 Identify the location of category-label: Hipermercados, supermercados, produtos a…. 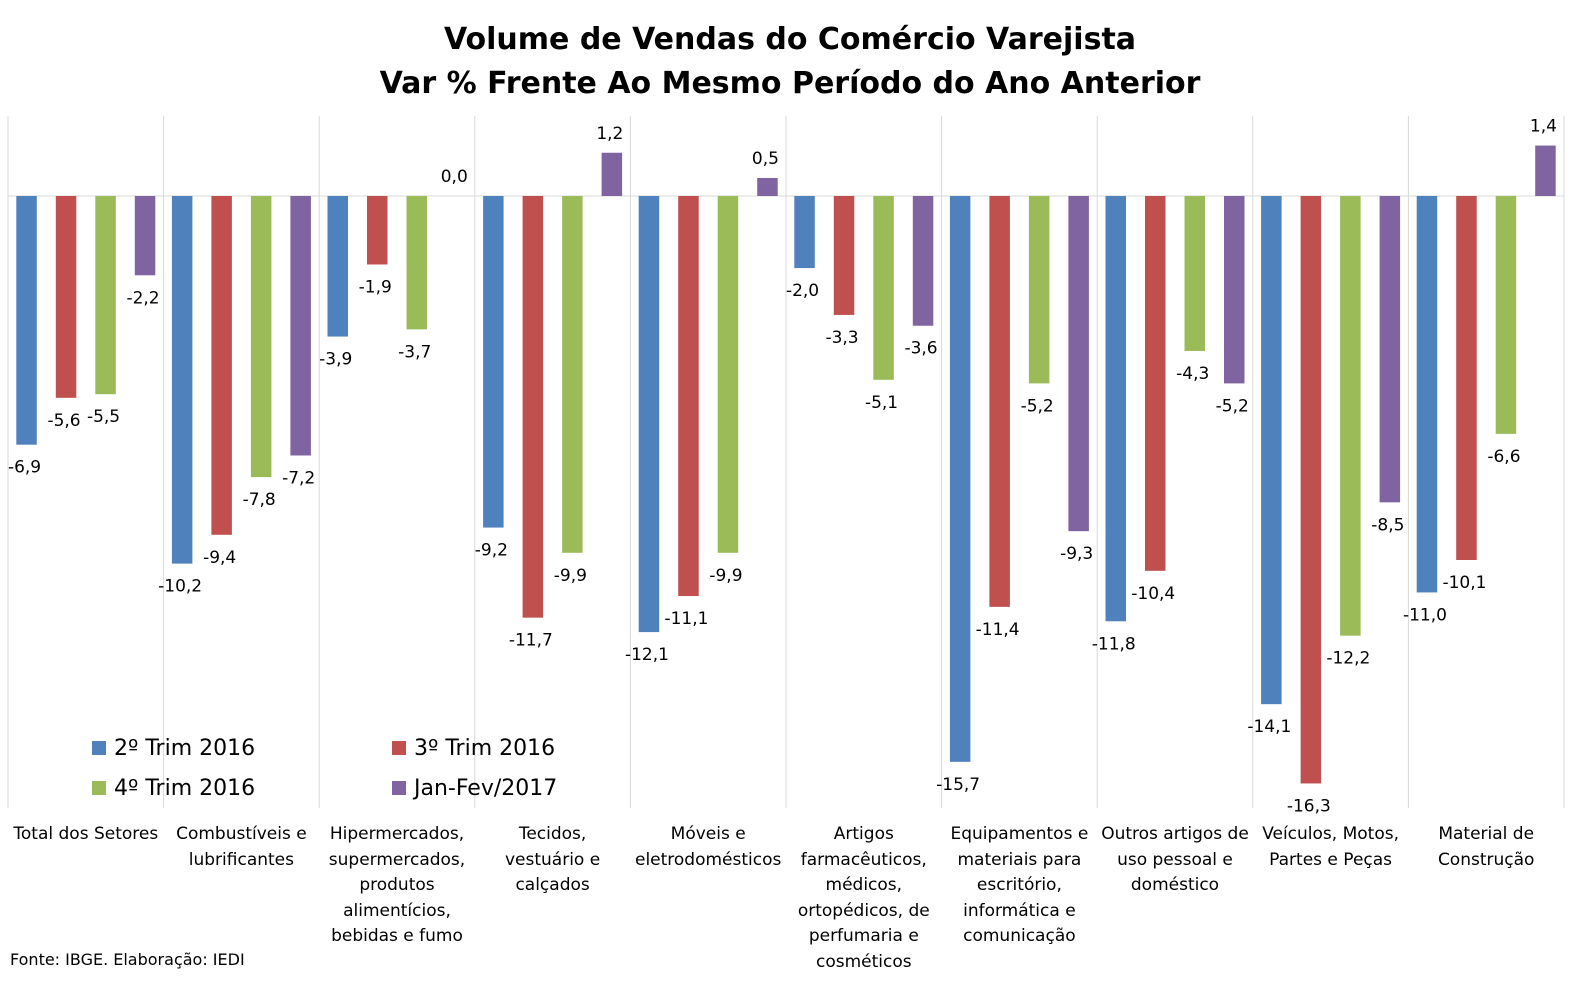
(397, 885).